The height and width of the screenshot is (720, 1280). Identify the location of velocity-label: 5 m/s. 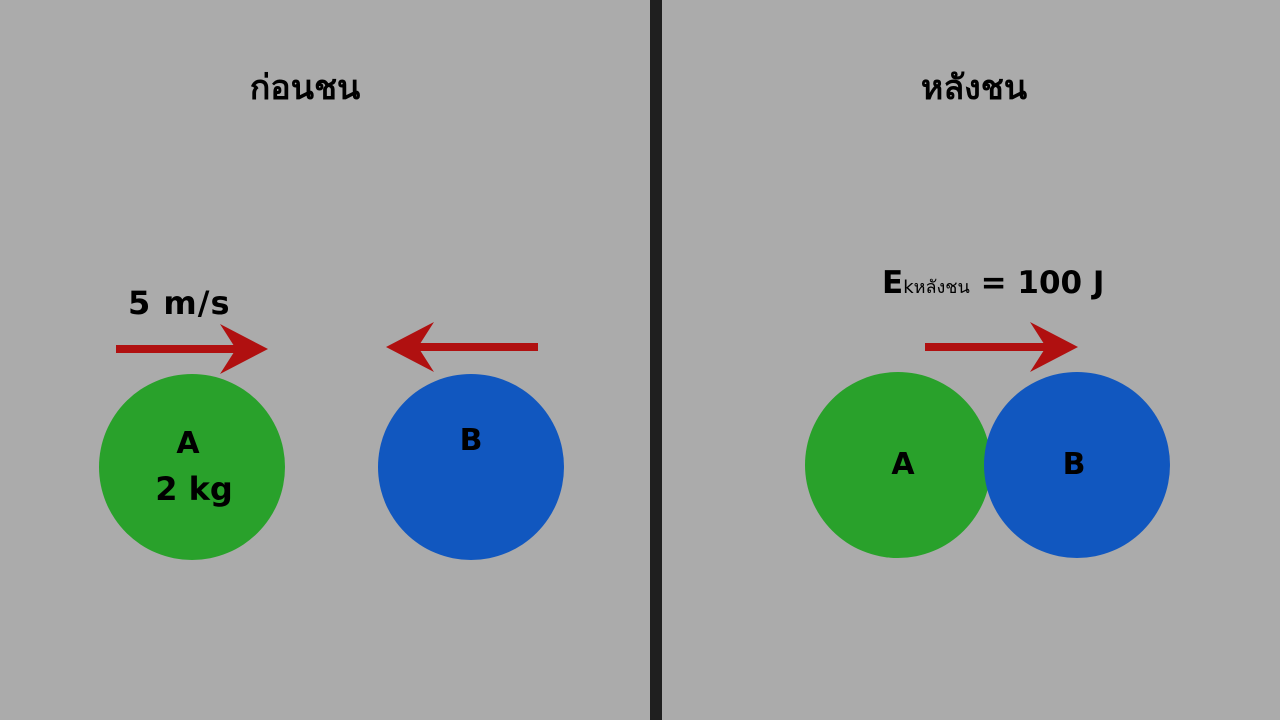
(179, 303).